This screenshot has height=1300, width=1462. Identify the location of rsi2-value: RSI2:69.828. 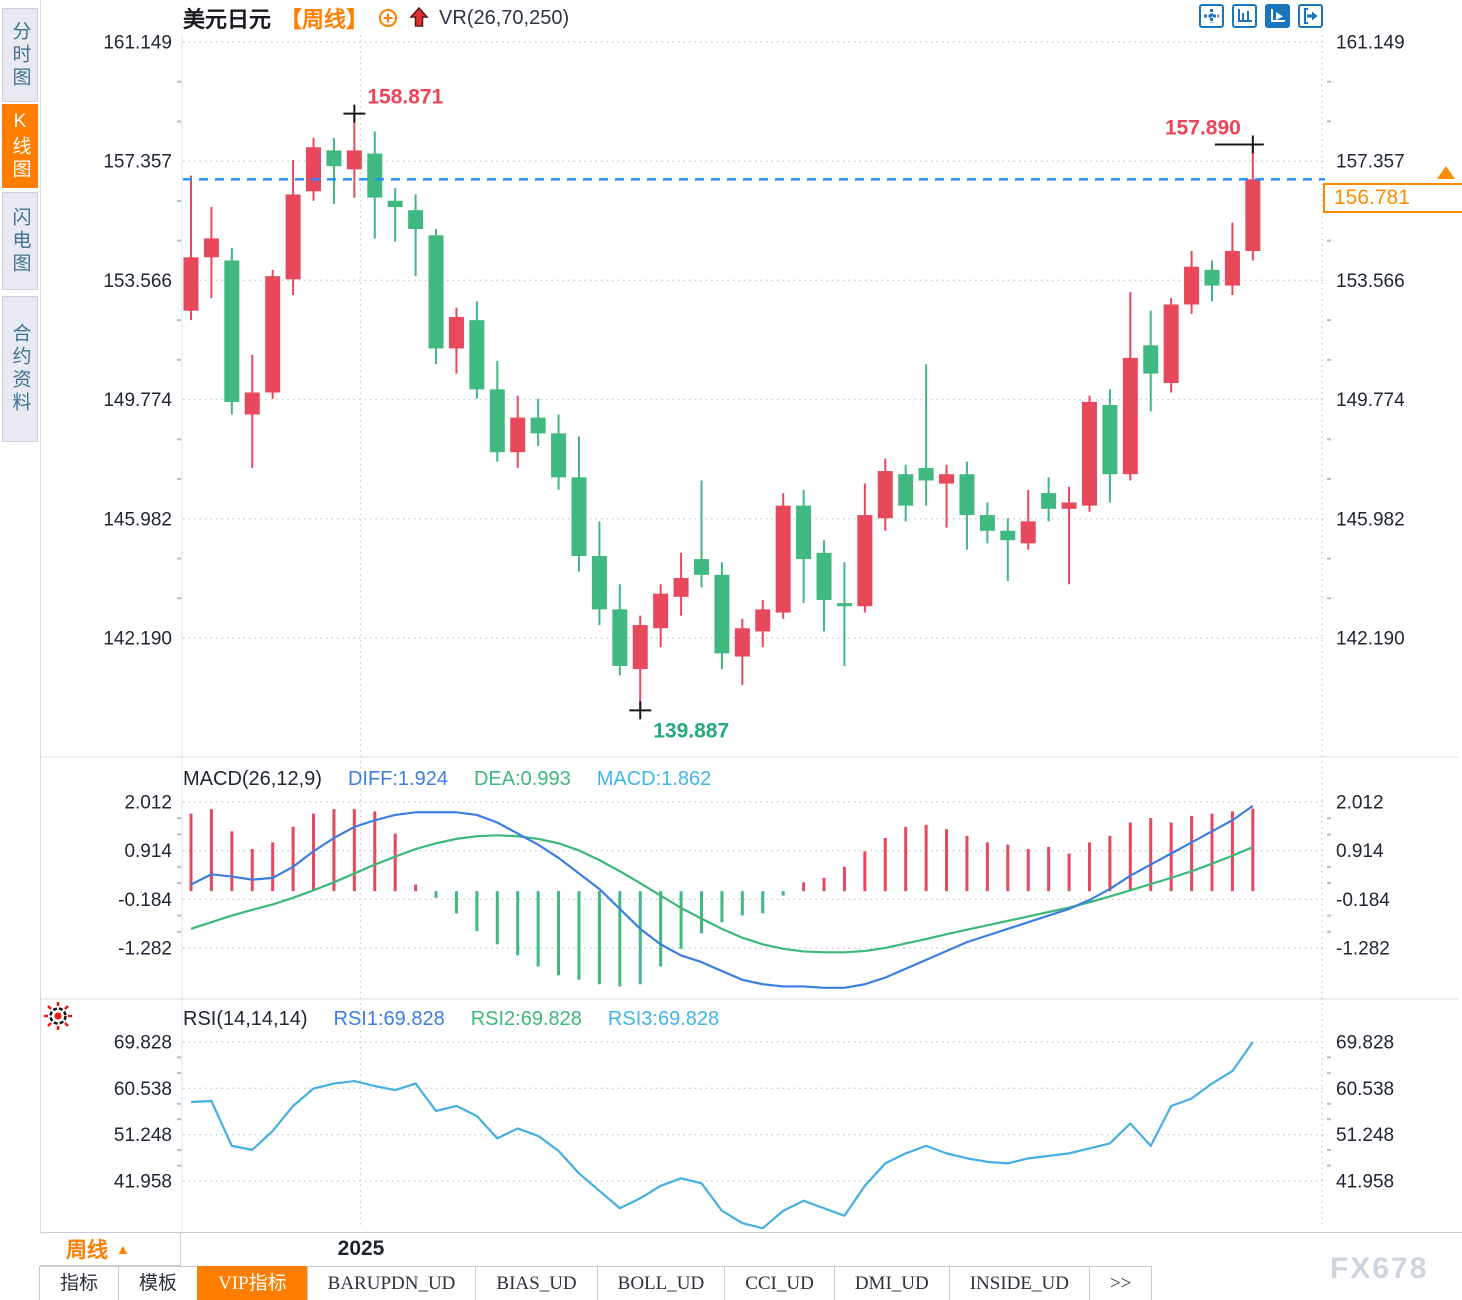
(526, 1019).